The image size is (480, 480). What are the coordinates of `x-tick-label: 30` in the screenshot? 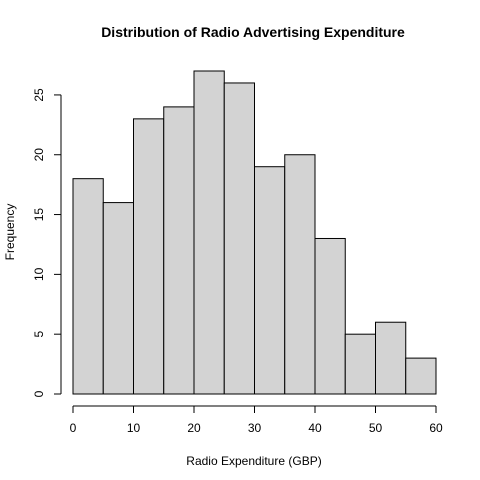 It's located at (255, 428).